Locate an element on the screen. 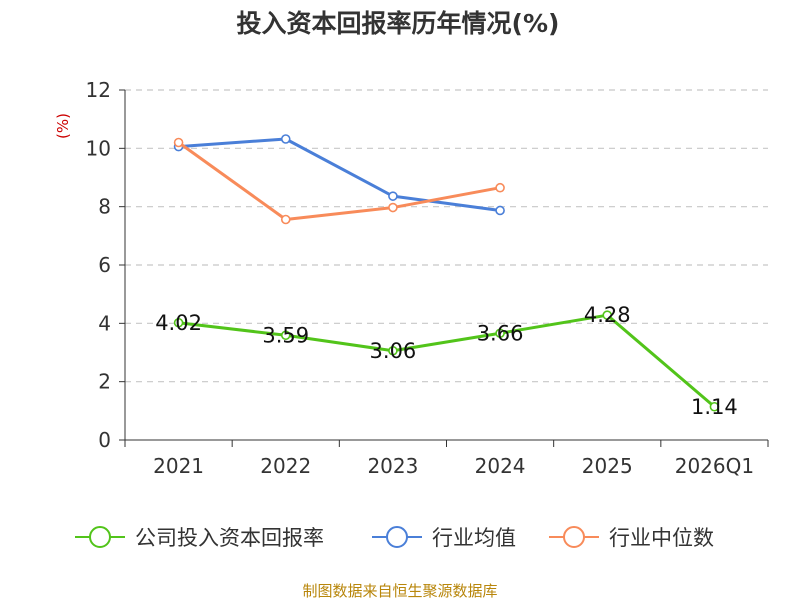 This screenshot has height=600, width=800. y-tick-label-8: 8 is located at coordinates (104, 207).